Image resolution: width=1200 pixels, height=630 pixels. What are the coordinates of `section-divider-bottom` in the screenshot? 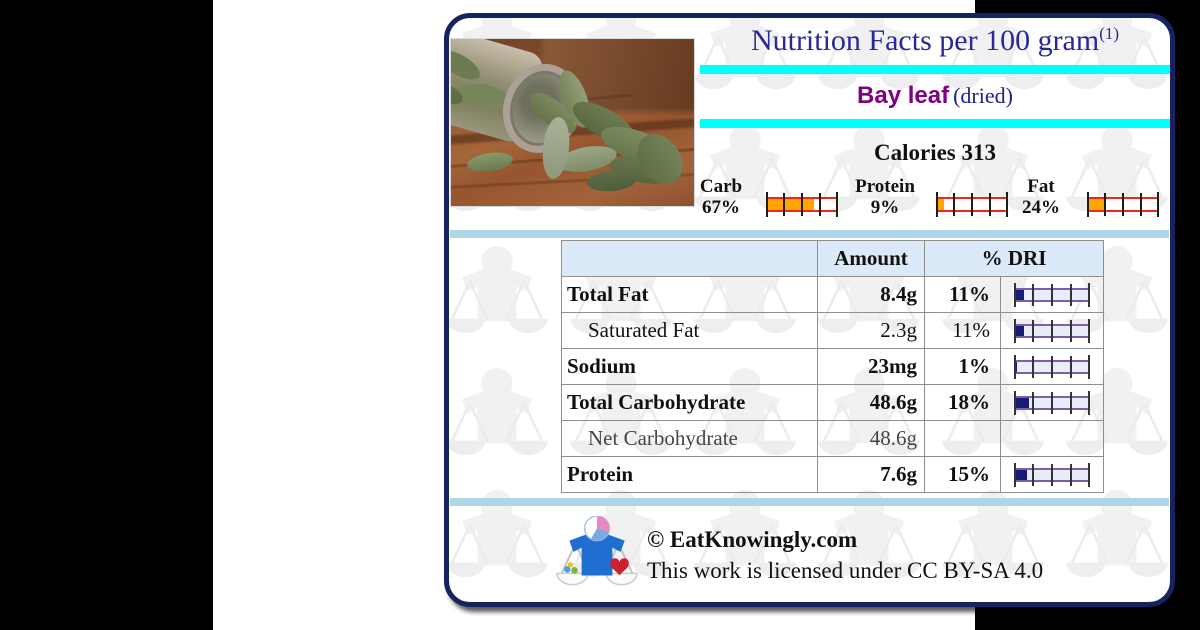 It's located at (809, 502).